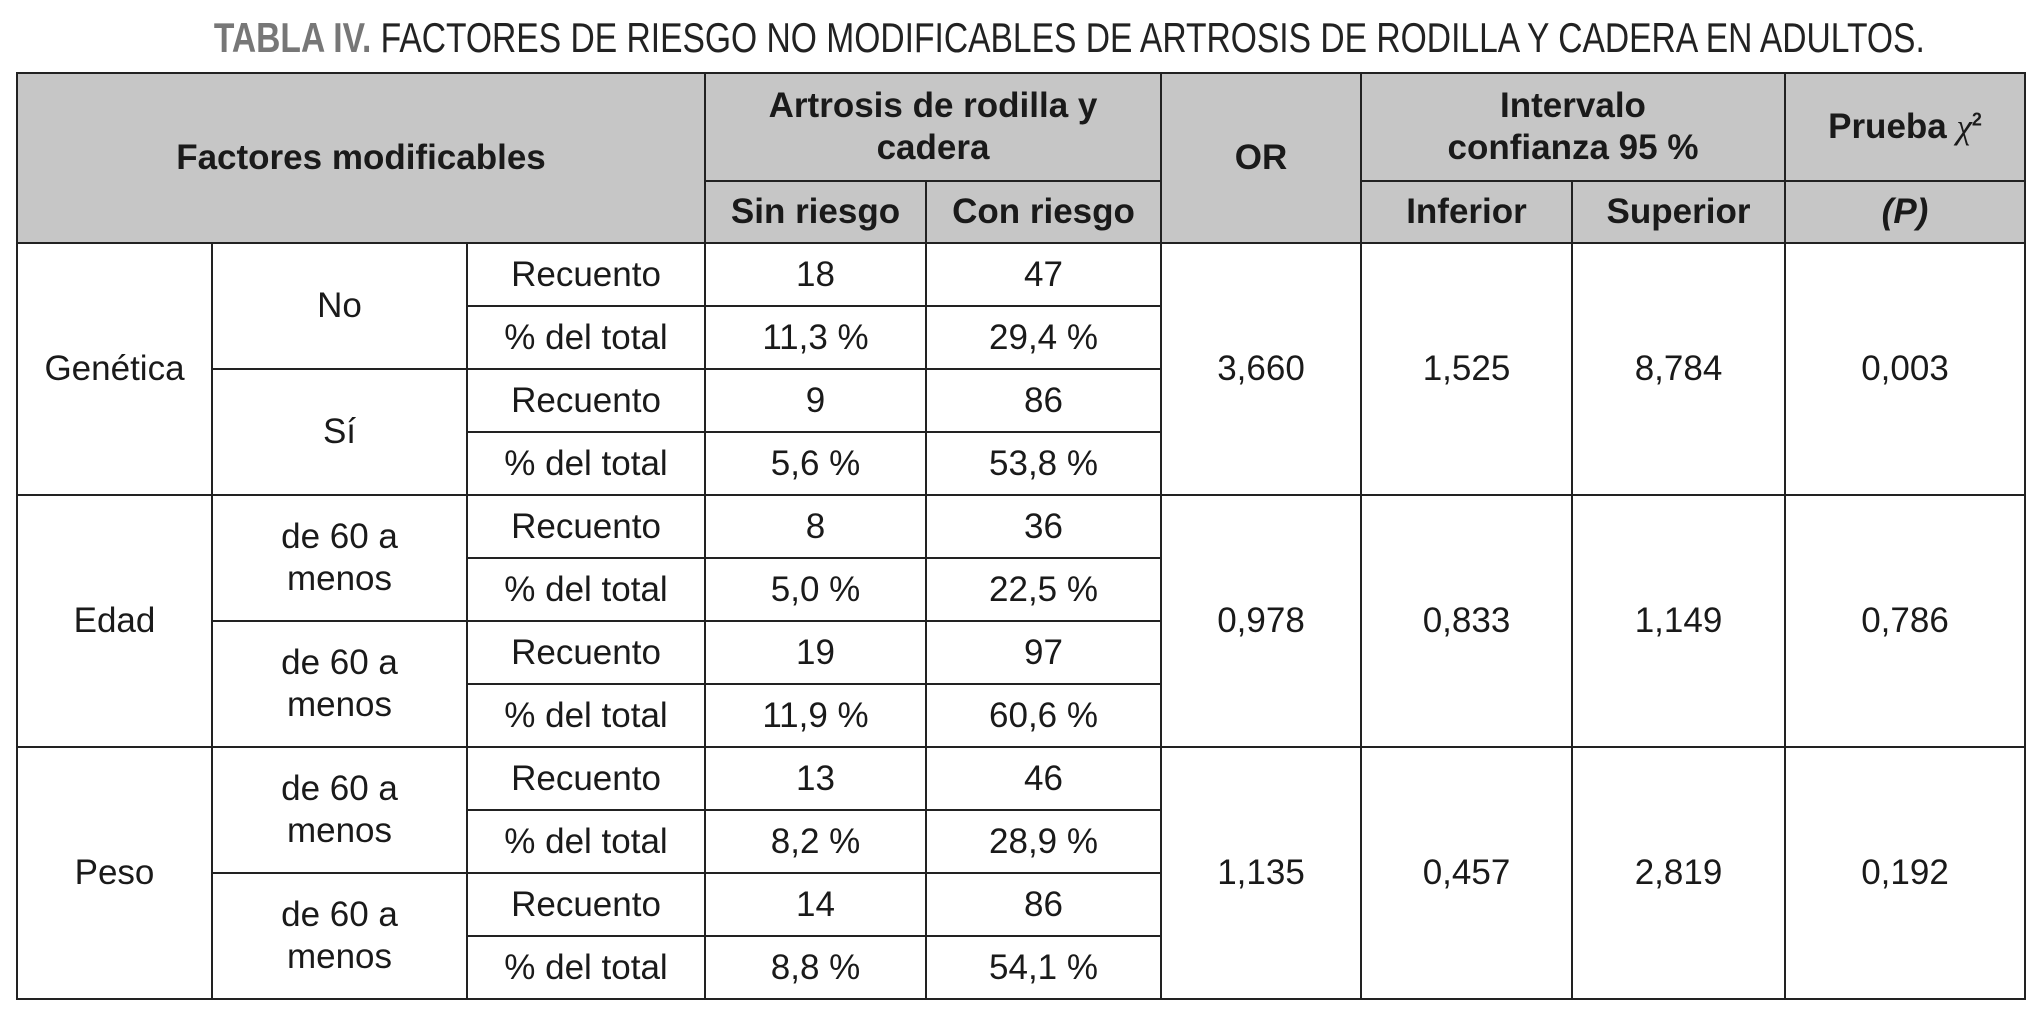 This screenshot has height=1020, width=2039. I want to click on sin-riesgo-cell: 14, so click(815, 904).